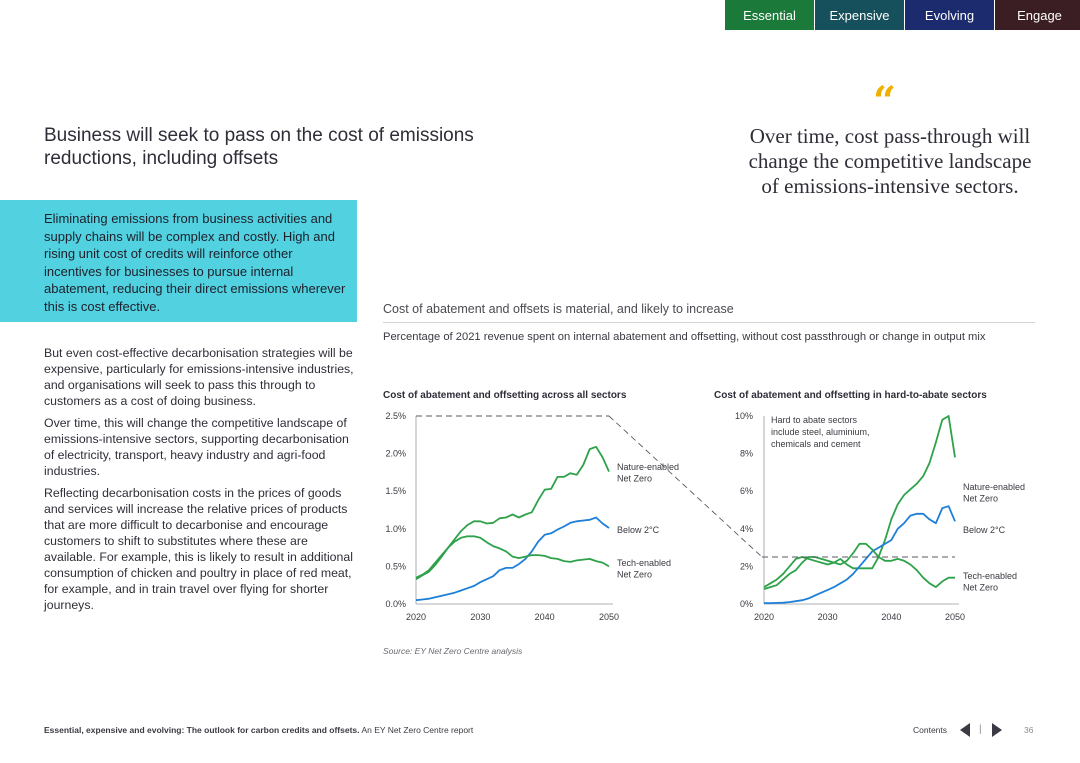 The width and height of the screenshot is (1080, 763). What do you see at coordinates (997, 730) in the screenshot?
I see `next-page-icon` at bounding box center [997, 730].